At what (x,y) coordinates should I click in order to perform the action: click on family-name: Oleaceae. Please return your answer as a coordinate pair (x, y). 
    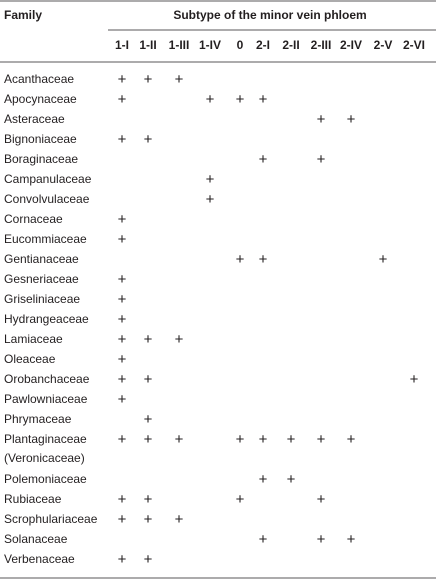
    Looking at the image, I should click on (30, 359).